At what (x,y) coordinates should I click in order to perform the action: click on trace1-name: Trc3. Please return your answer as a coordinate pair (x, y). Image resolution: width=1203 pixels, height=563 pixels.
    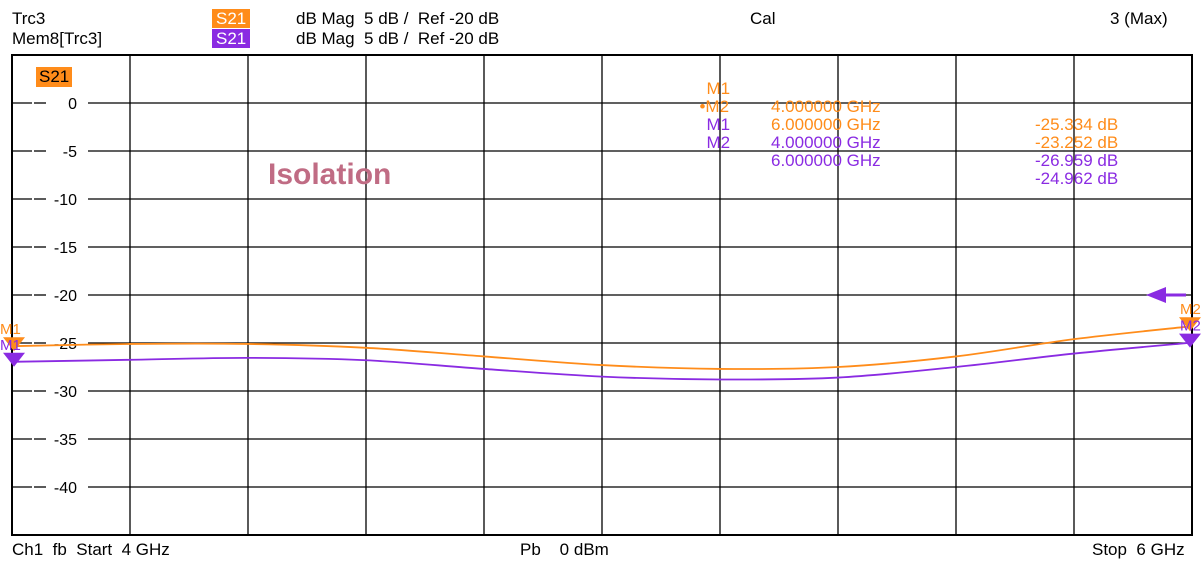
    Looking at the image, I should click on (29, 18).